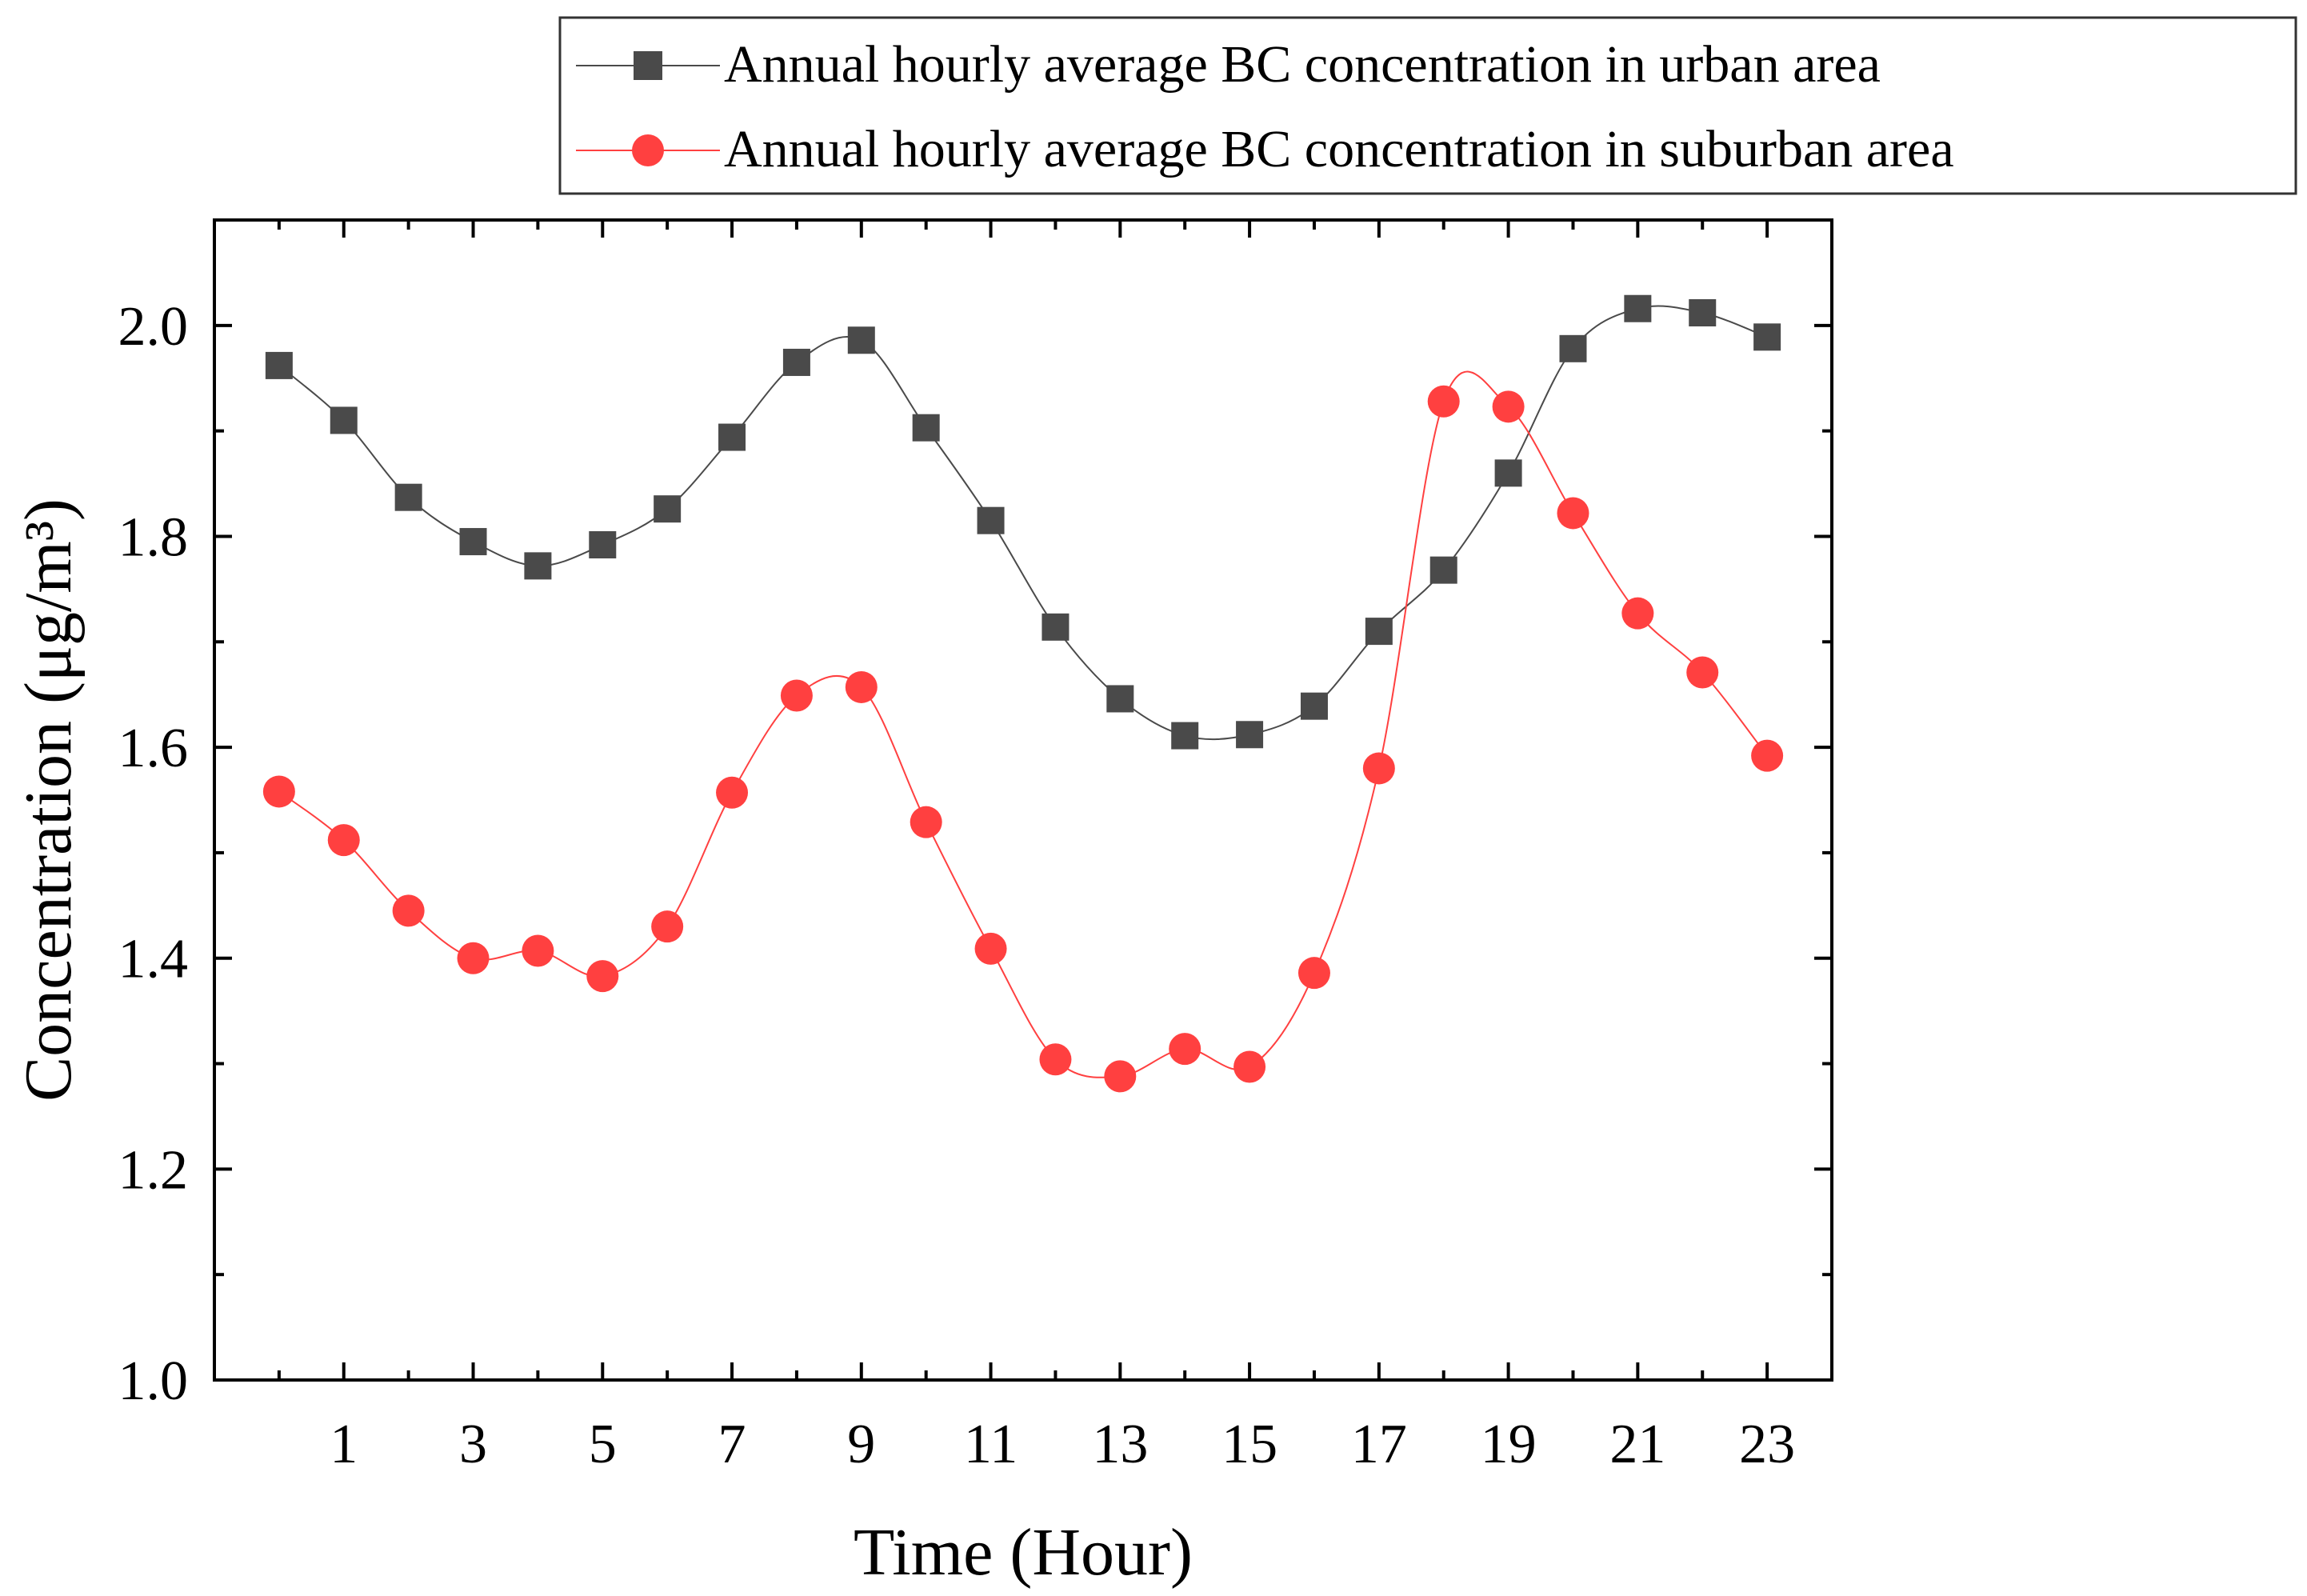 This screenshot has width=2307, height=1596. What do you see at coordinates (1767, 1444) in the screenshot?
I see `x-tick-label: 23` at bounding box center [1767, 1444].